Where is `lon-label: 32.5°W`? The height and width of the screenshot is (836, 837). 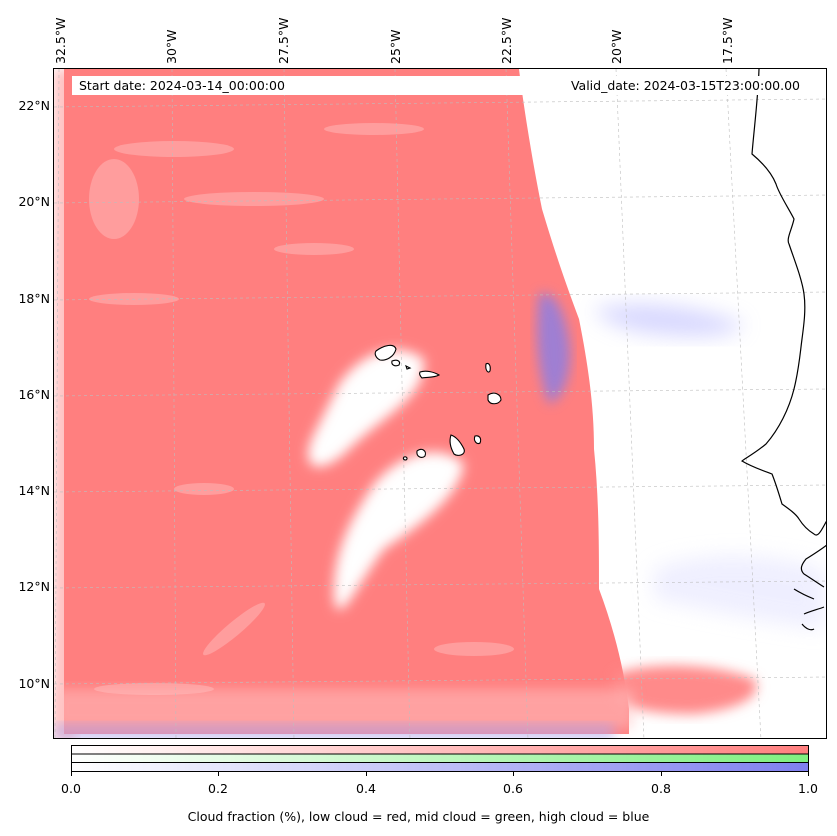
lon-label: 32.5°W is located at coordinates (60, 40).